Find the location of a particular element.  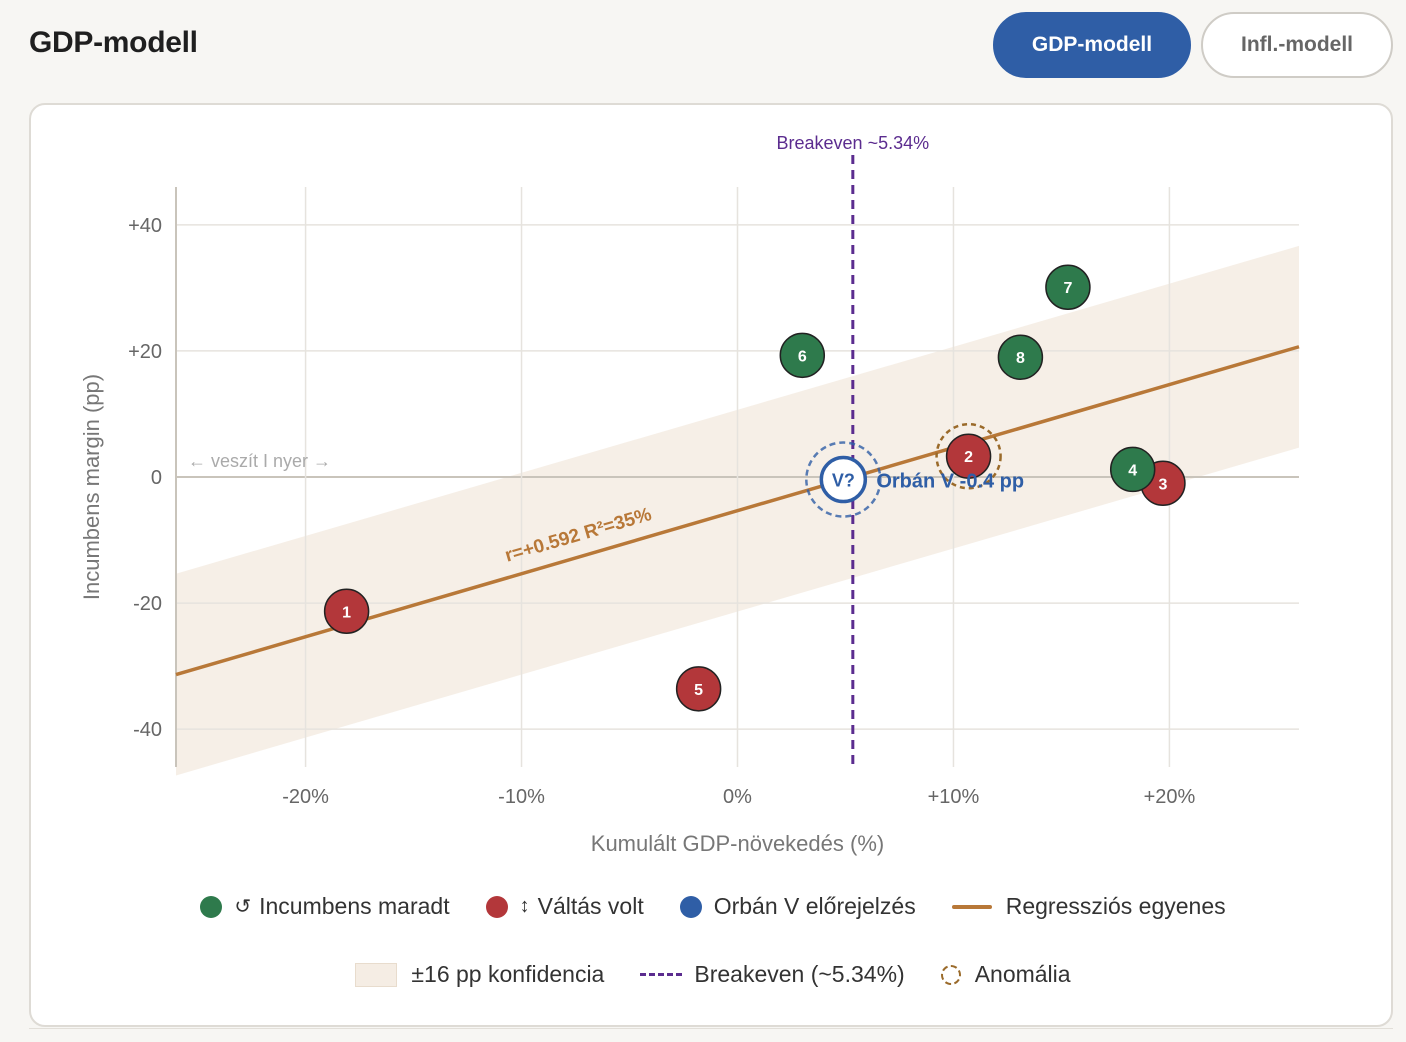

data-point-label: 2 is located at coordinates (968, 457).